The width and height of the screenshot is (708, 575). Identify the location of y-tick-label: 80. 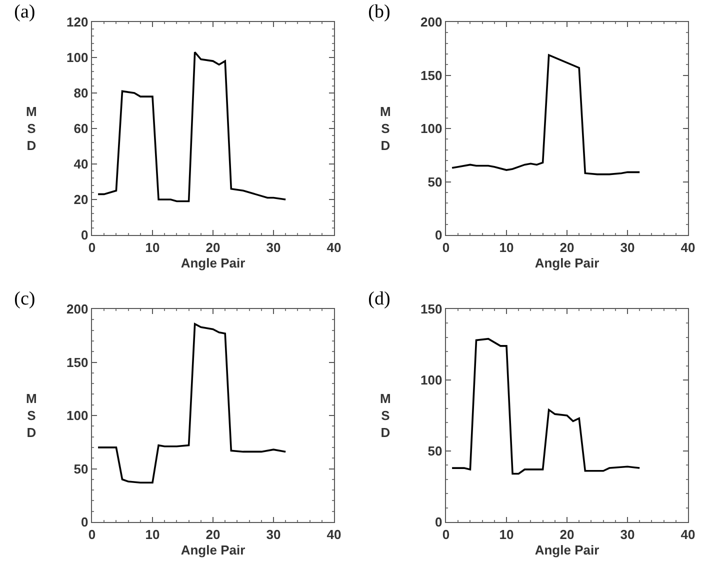
(81, 93).